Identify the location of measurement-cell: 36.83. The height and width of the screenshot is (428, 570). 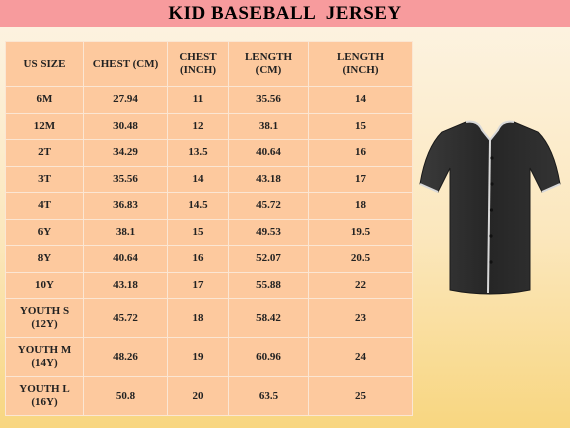
(125, 206).